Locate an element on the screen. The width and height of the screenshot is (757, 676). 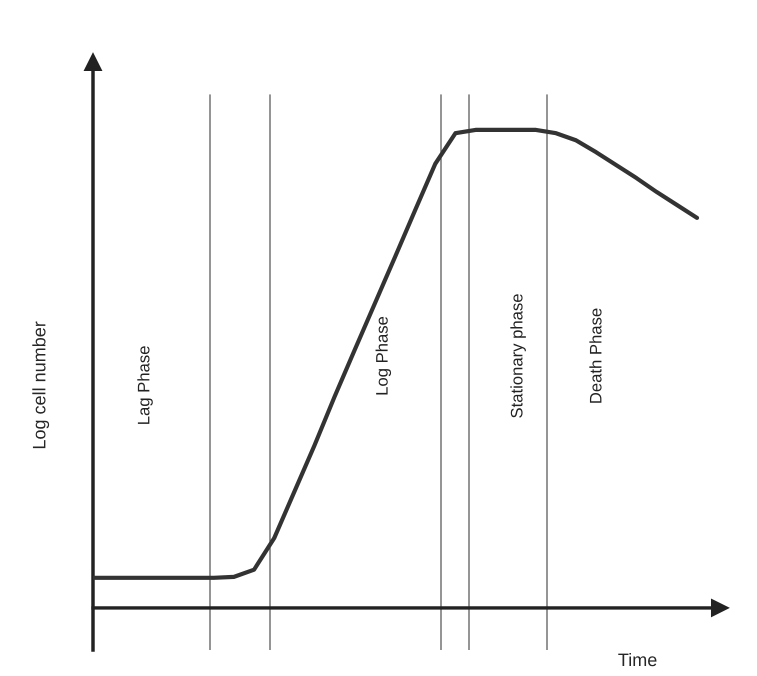
annotation: Log Phase is located at coordinates (384, 355).